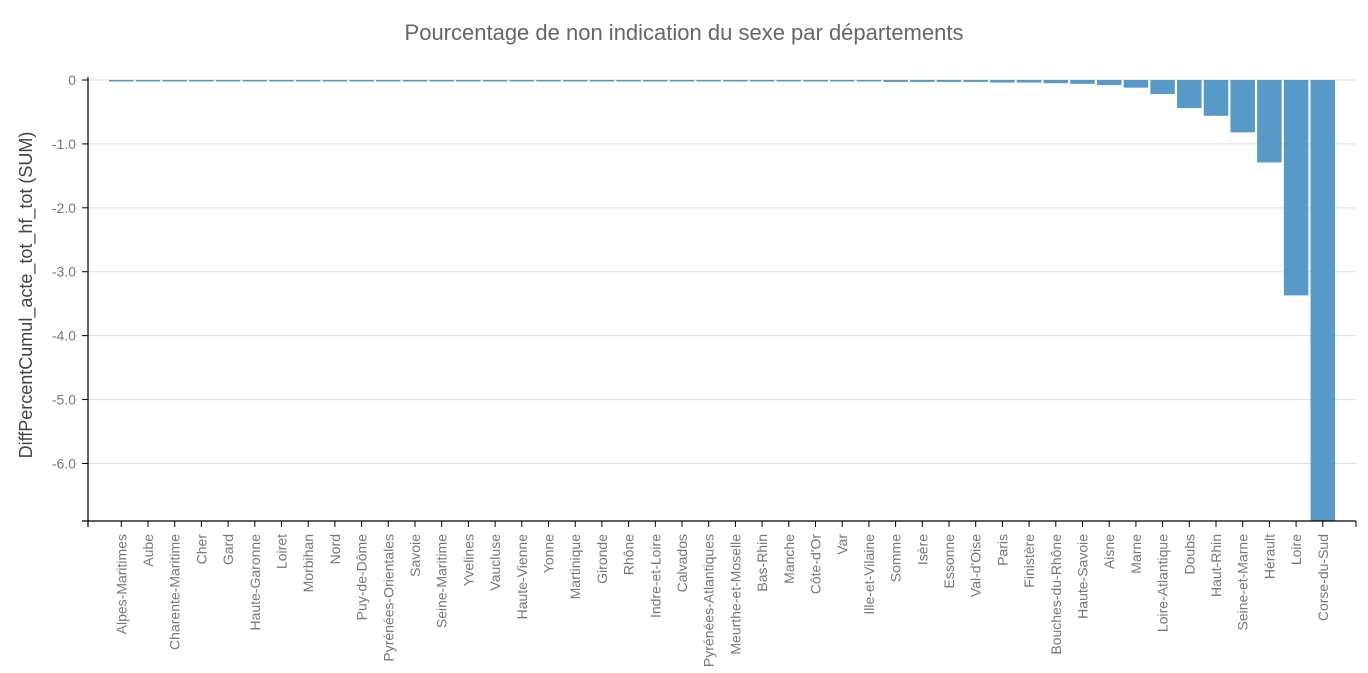 The width and height of the screenshot is (1368, 673). Describe the element at coordinates (816, 564) in the screenshot. I see `x-tick-label: Côte-d'Or` at that location.